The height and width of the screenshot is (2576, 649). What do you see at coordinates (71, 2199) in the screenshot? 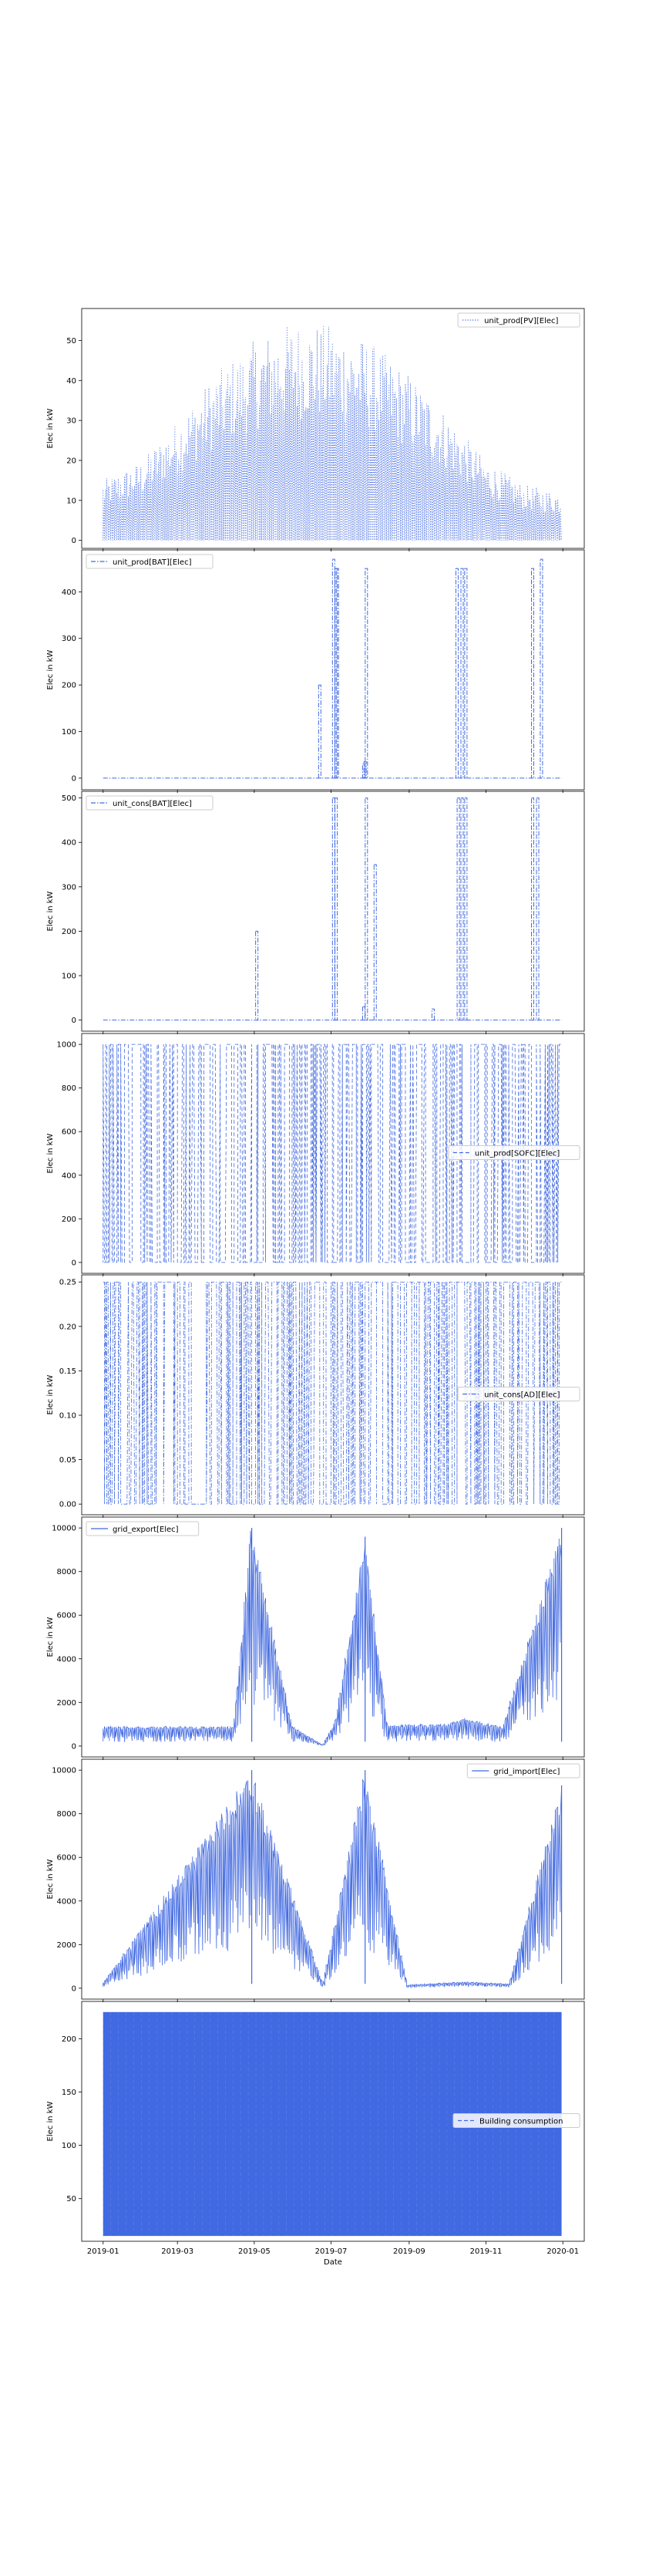
I see `y-tick-label: 50` at bounding box center [71, 2199].